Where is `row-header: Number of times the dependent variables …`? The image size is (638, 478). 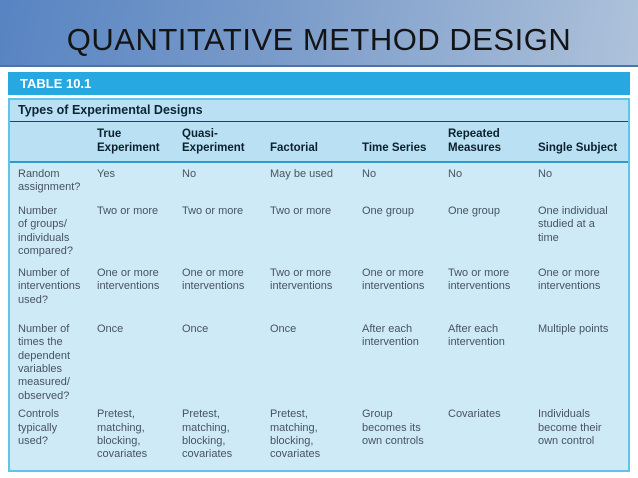
row-header: Number of times the dependent variables … is located at coordinates (44, 362).